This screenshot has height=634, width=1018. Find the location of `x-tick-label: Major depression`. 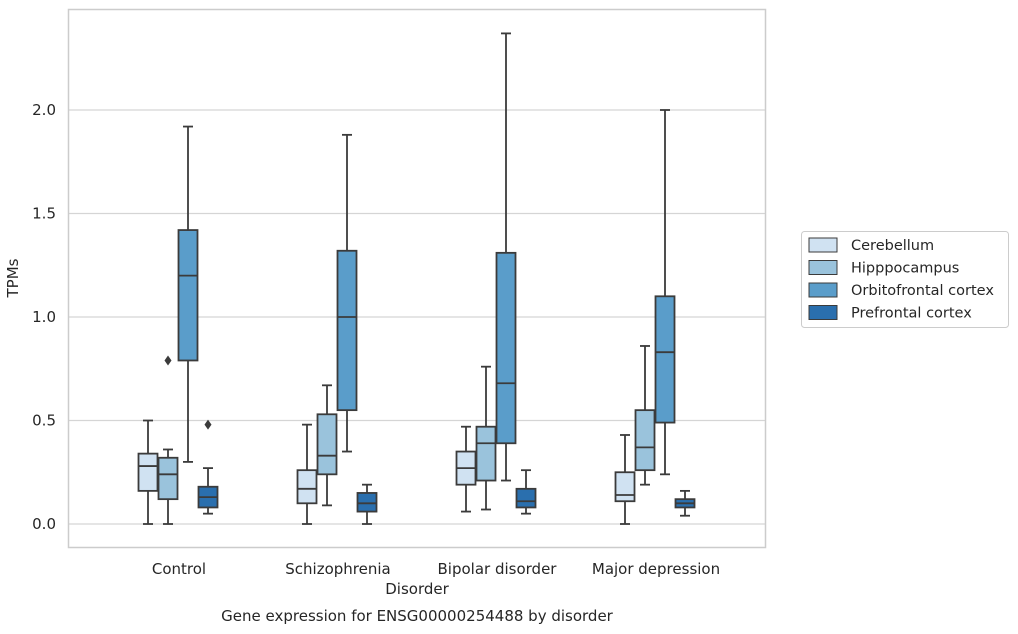

x-tick-label: Major depression is located at coordinates (656, 569).